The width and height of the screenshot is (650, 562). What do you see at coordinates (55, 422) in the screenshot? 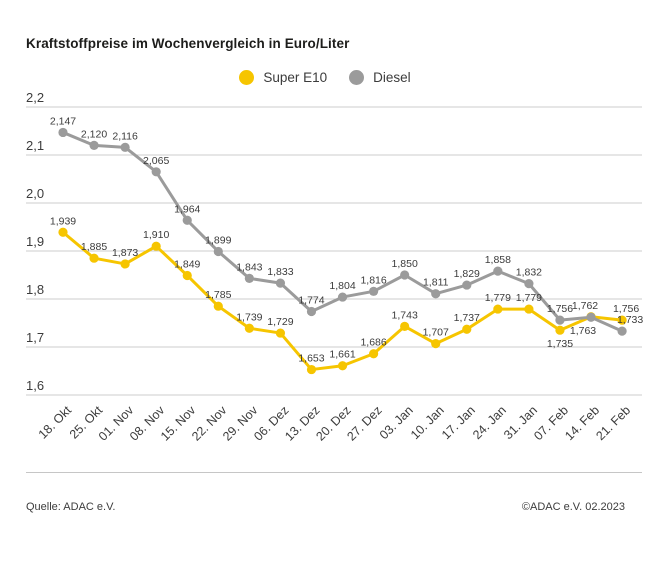
I see `x-axis-label: 18. Okt` at bounding box center [55, 422].